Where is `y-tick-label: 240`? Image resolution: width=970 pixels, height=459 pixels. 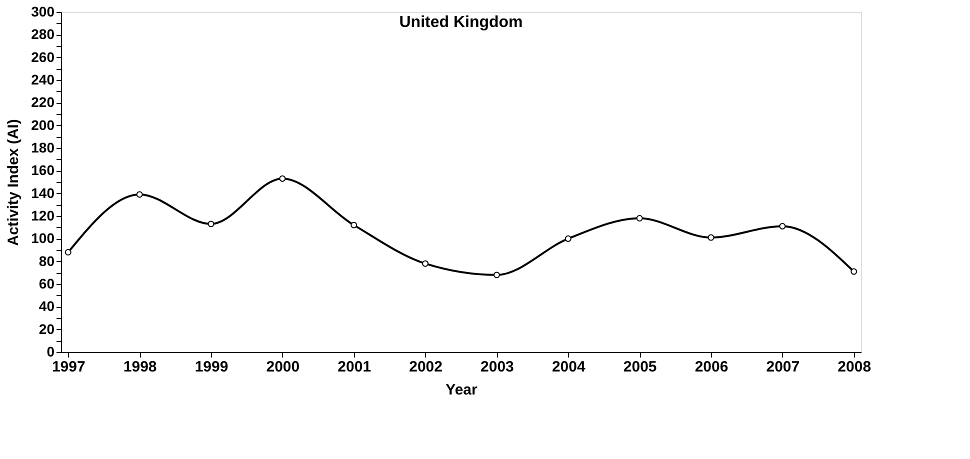 y-tick-label: 240 is located at coordinates (43, 80).